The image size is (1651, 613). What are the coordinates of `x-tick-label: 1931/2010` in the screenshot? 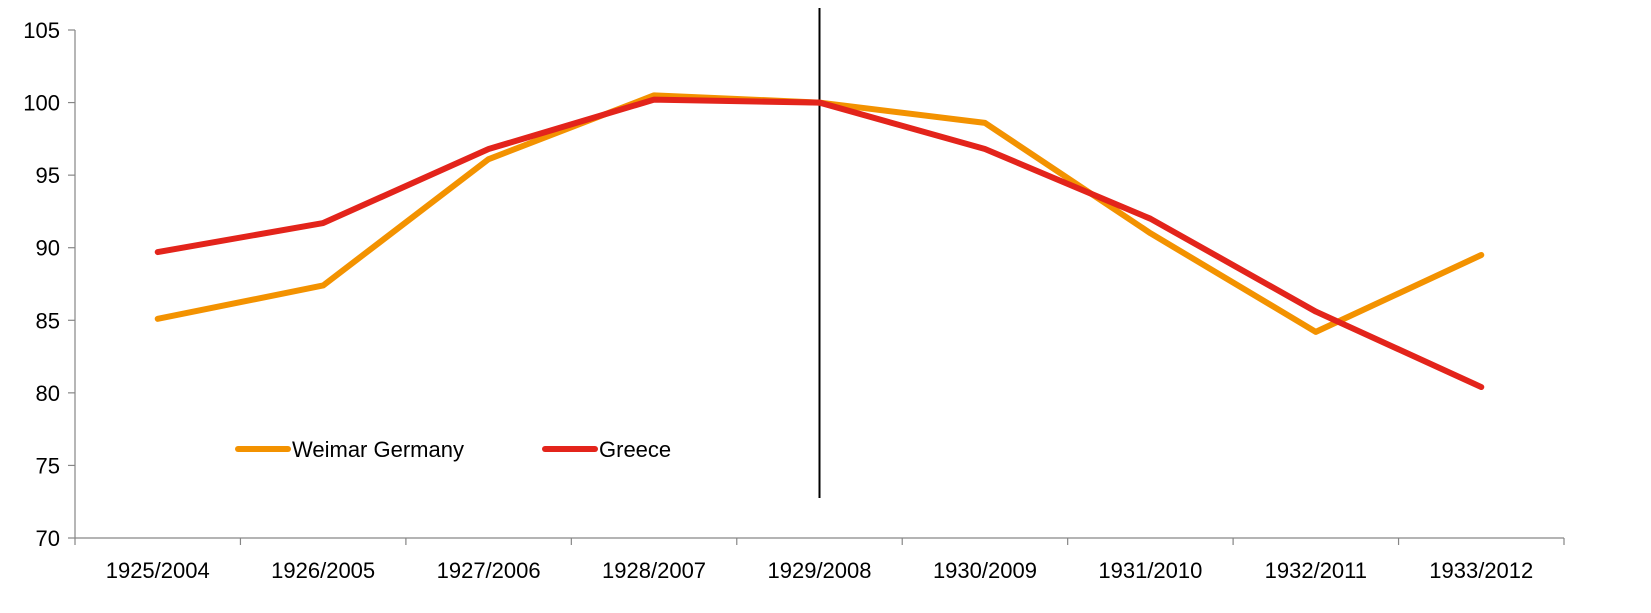 It's located at (1150, 570).